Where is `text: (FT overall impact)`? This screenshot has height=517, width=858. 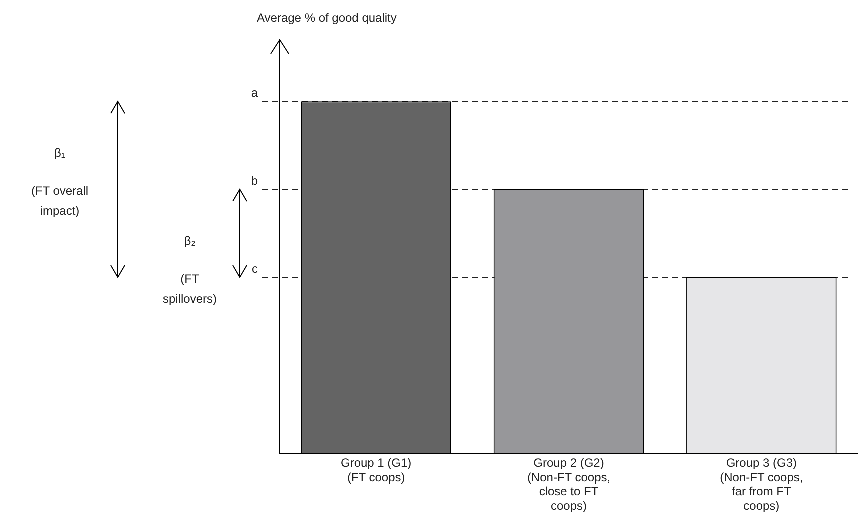 text: (FT overall impact) is located at coordinates (60, 201).